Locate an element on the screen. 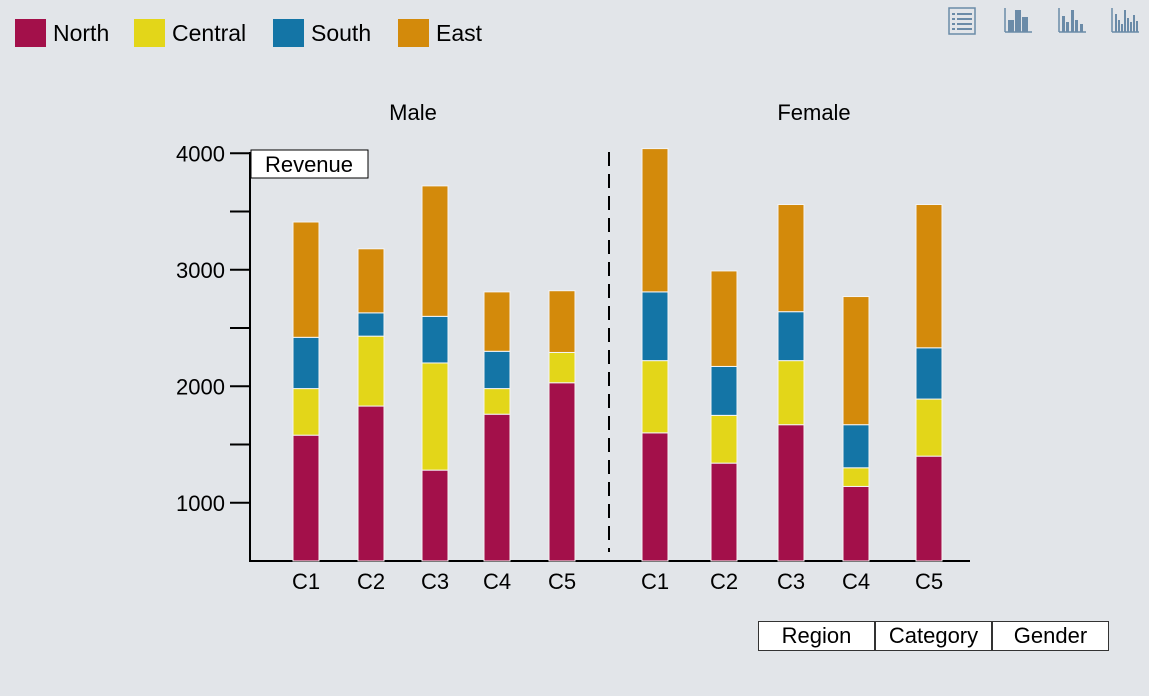 The image size is (1149, 696). legend-swatch-east is located at coordinates (413, 33).